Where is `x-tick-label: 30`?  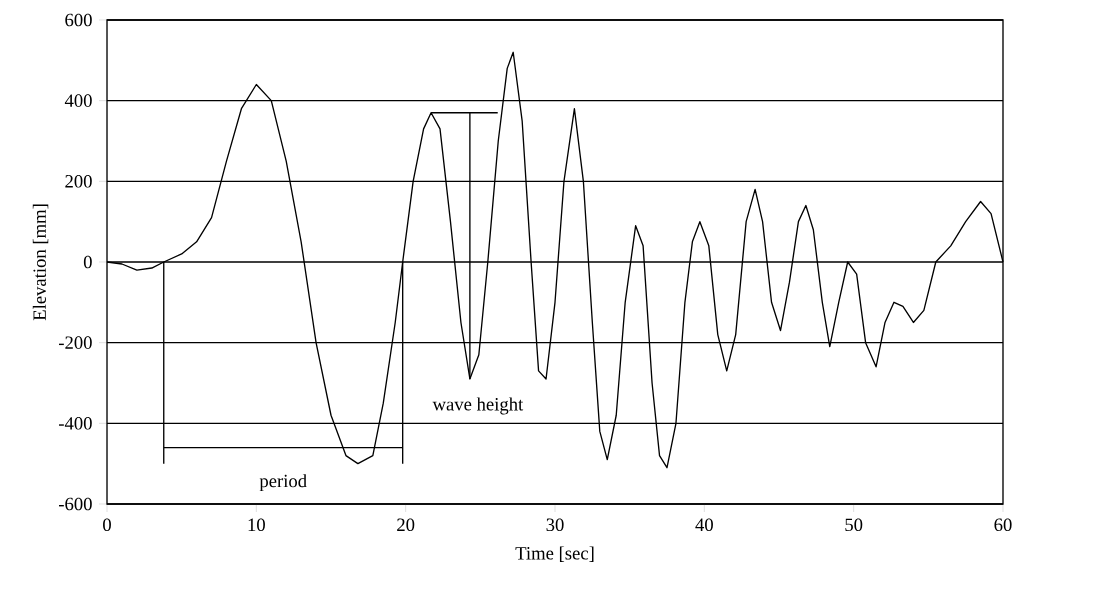
x-tick-label: 30 is located at coordinates (555, 525).